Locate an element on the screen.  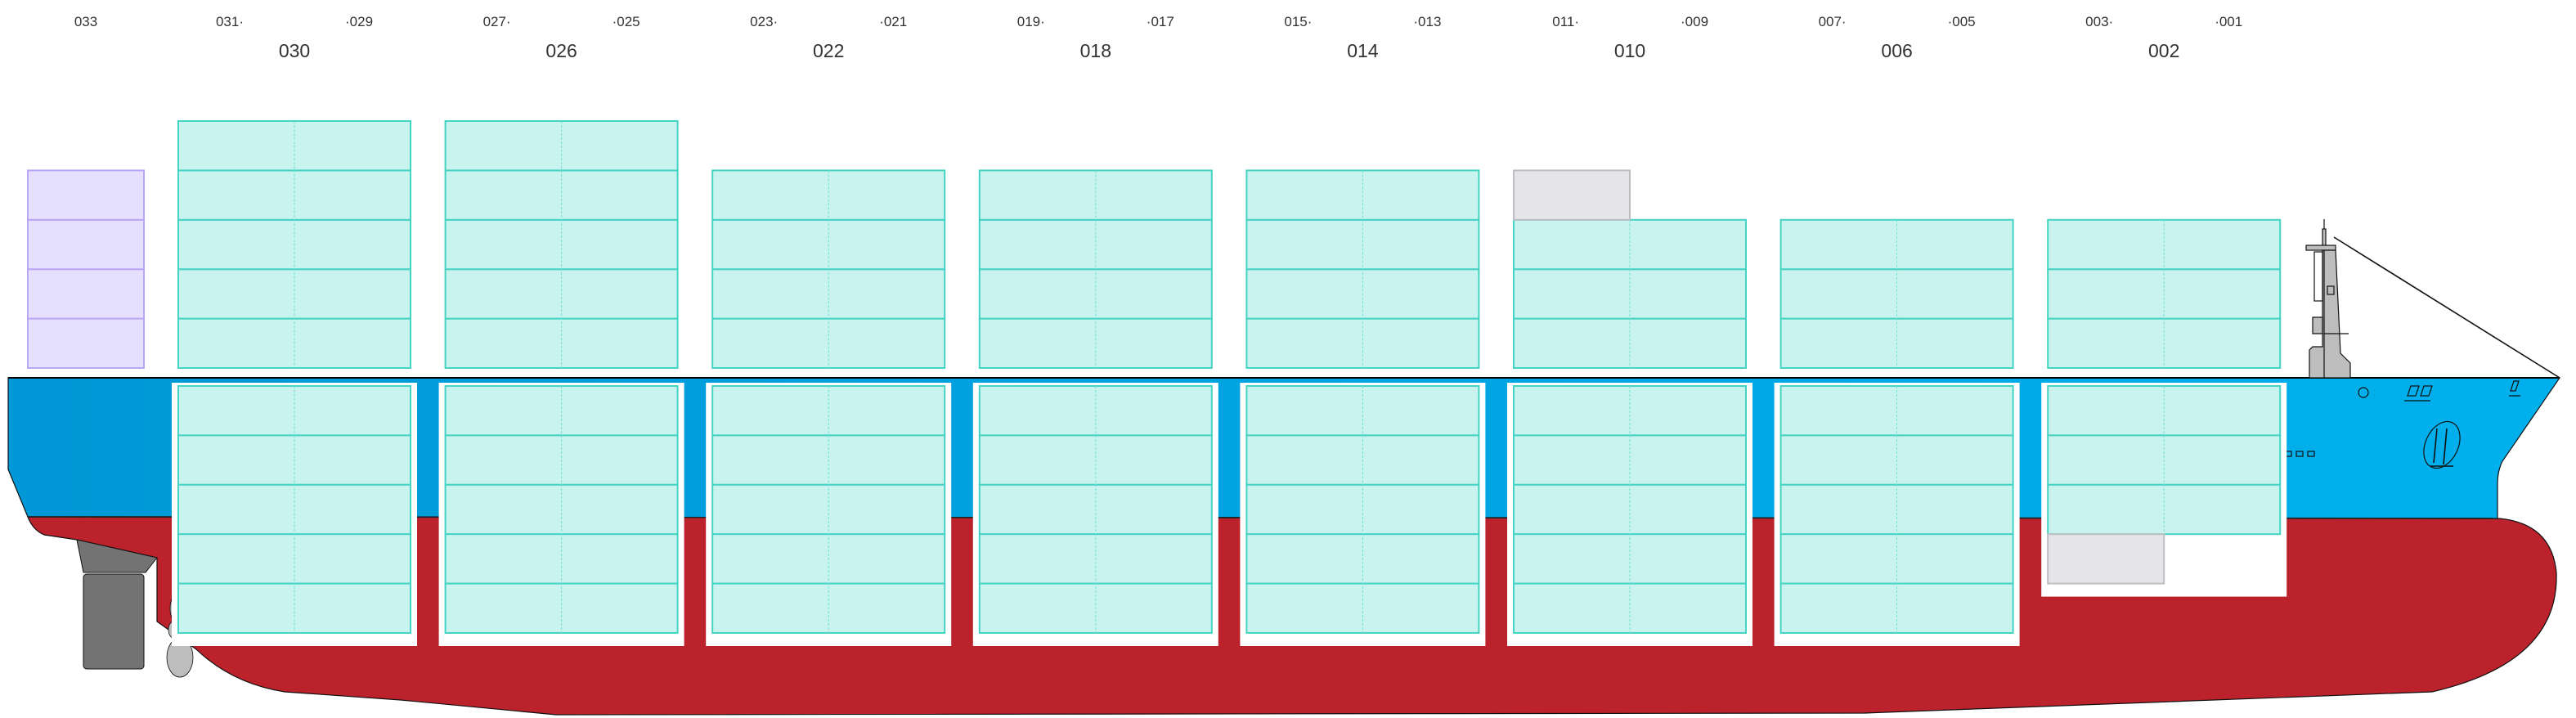
anchor-icon is located at coordinates (2442, 447).